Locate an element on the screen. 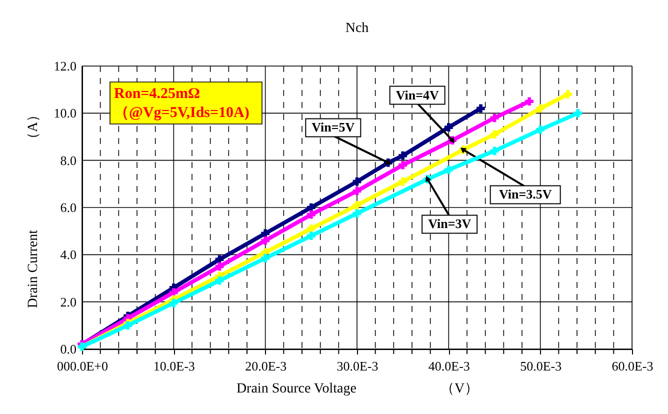  x-tick-label: 20.0E-3 is located at coordinates (266, 366).